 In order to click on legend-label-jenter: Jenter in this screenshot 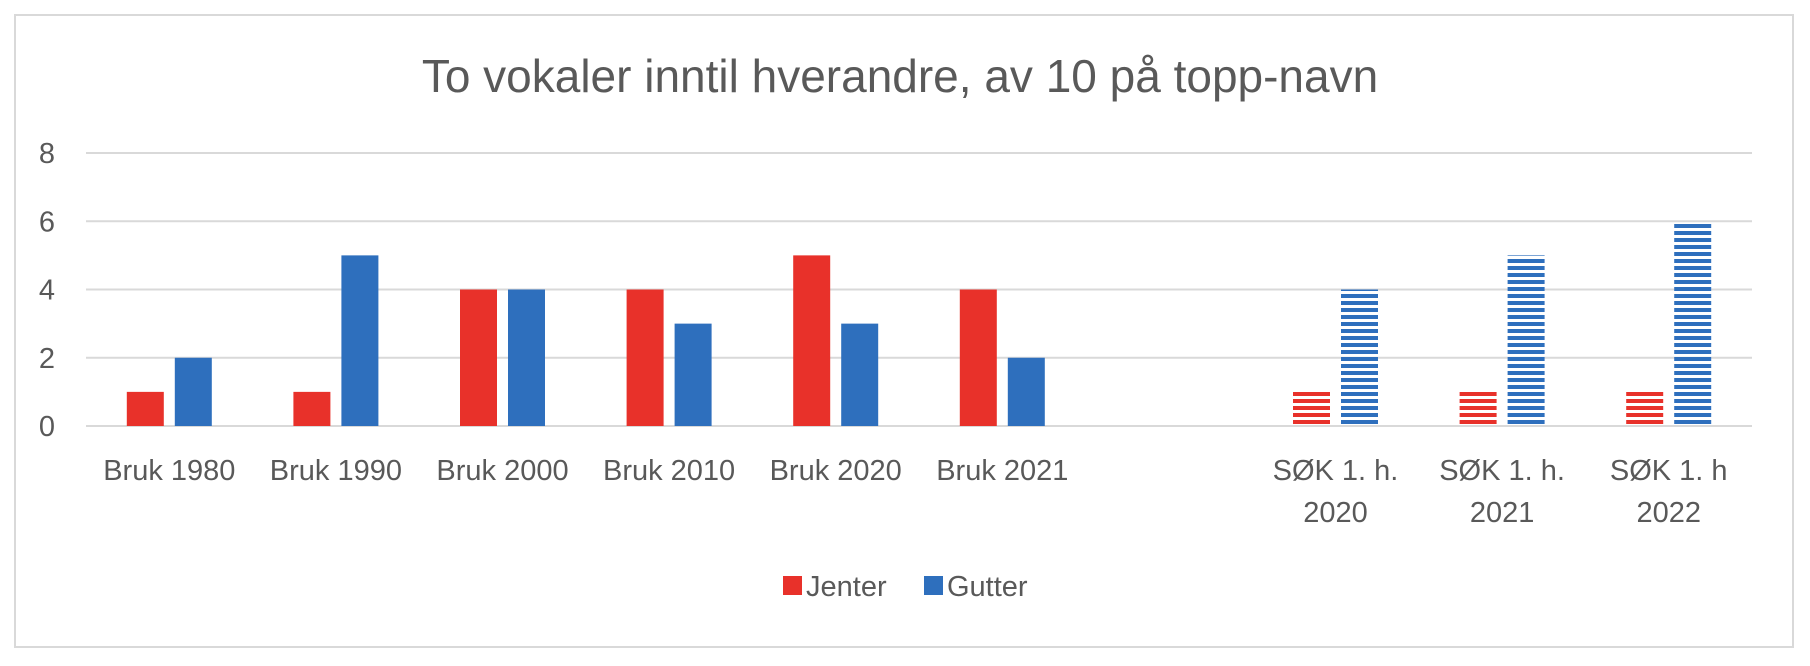, I will do `click(846, 587)`.